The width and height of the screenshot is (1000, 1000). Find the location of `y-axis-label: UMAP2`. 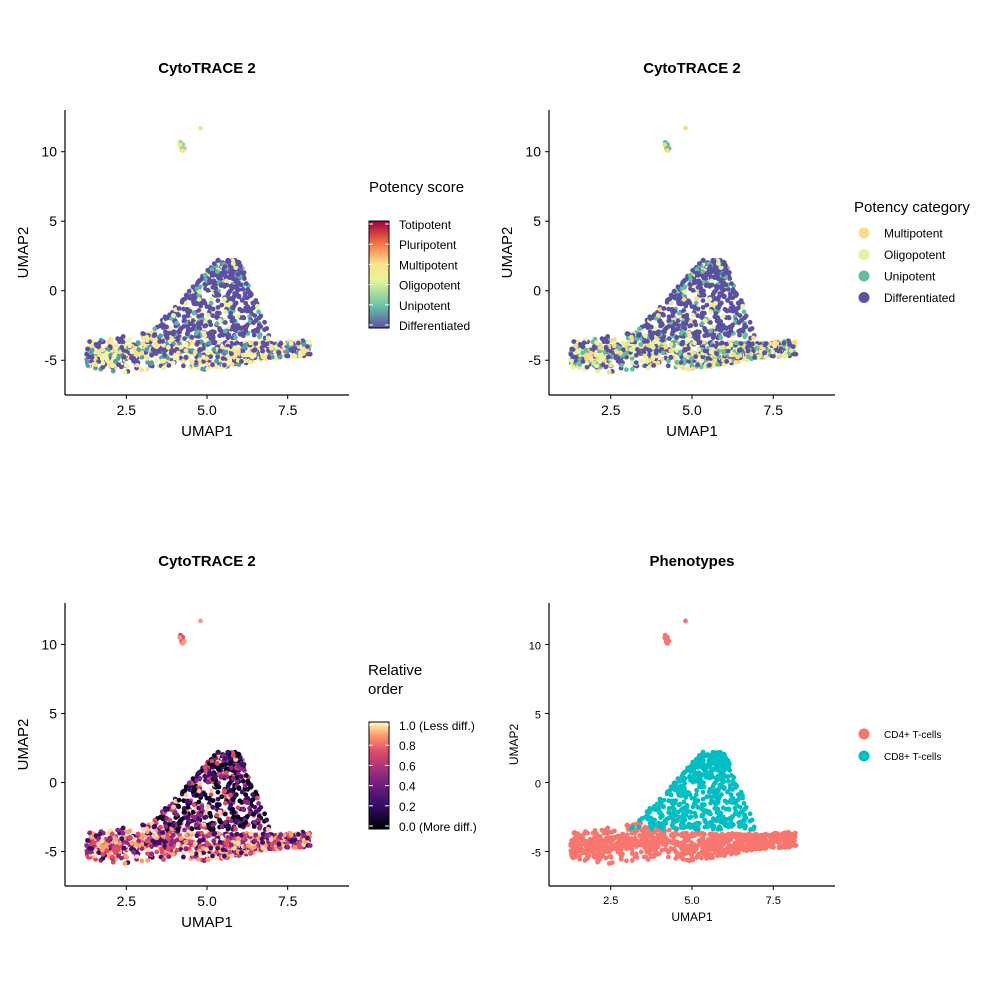

y-axis-label: UMAP2 is located at coordinates (23, 745).